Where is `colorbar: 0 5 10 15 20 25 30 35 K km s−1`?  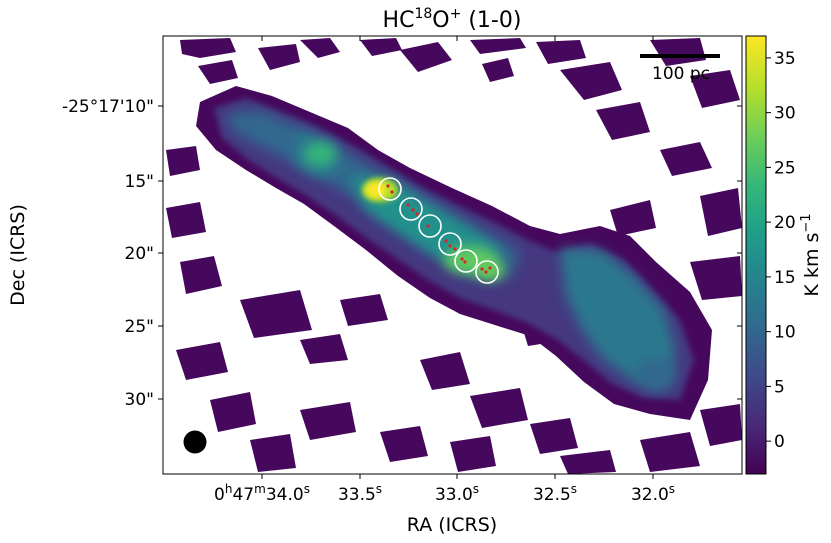
colorbar: 0 5 10 15 20 25 30 35 K km s−1 is located at coordinates (784, 255).